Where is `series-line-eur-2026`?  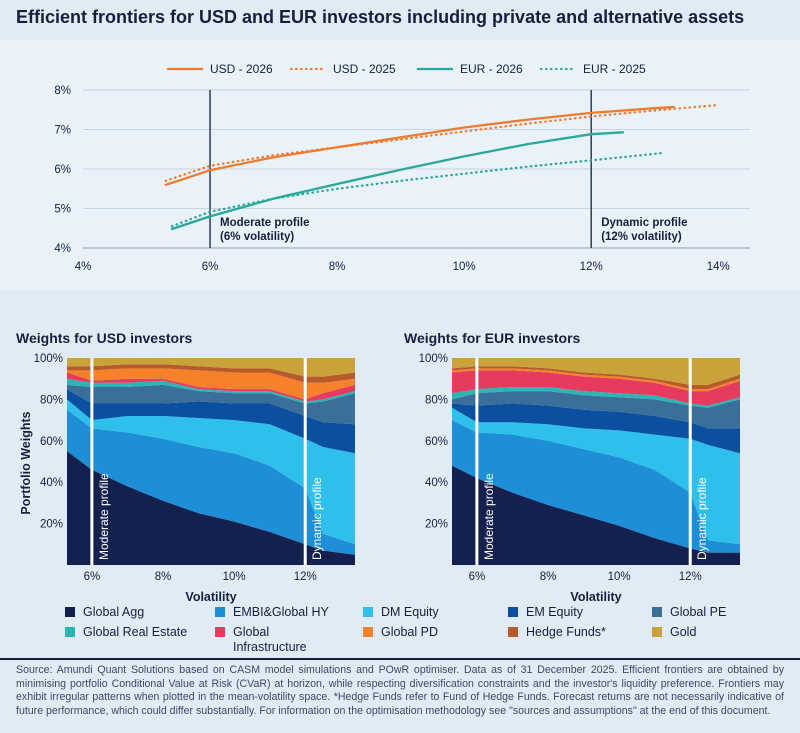 series-line-eur-2026 is located at coordinates (397, 181).